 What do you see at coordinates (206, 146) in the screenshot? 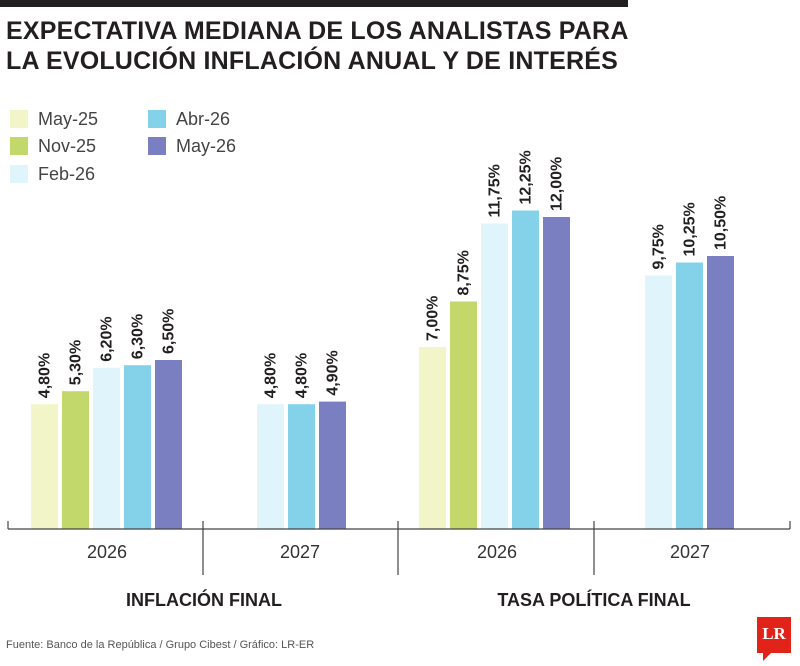
I see `legend-label: May-26` at bounding box center [206, 146].